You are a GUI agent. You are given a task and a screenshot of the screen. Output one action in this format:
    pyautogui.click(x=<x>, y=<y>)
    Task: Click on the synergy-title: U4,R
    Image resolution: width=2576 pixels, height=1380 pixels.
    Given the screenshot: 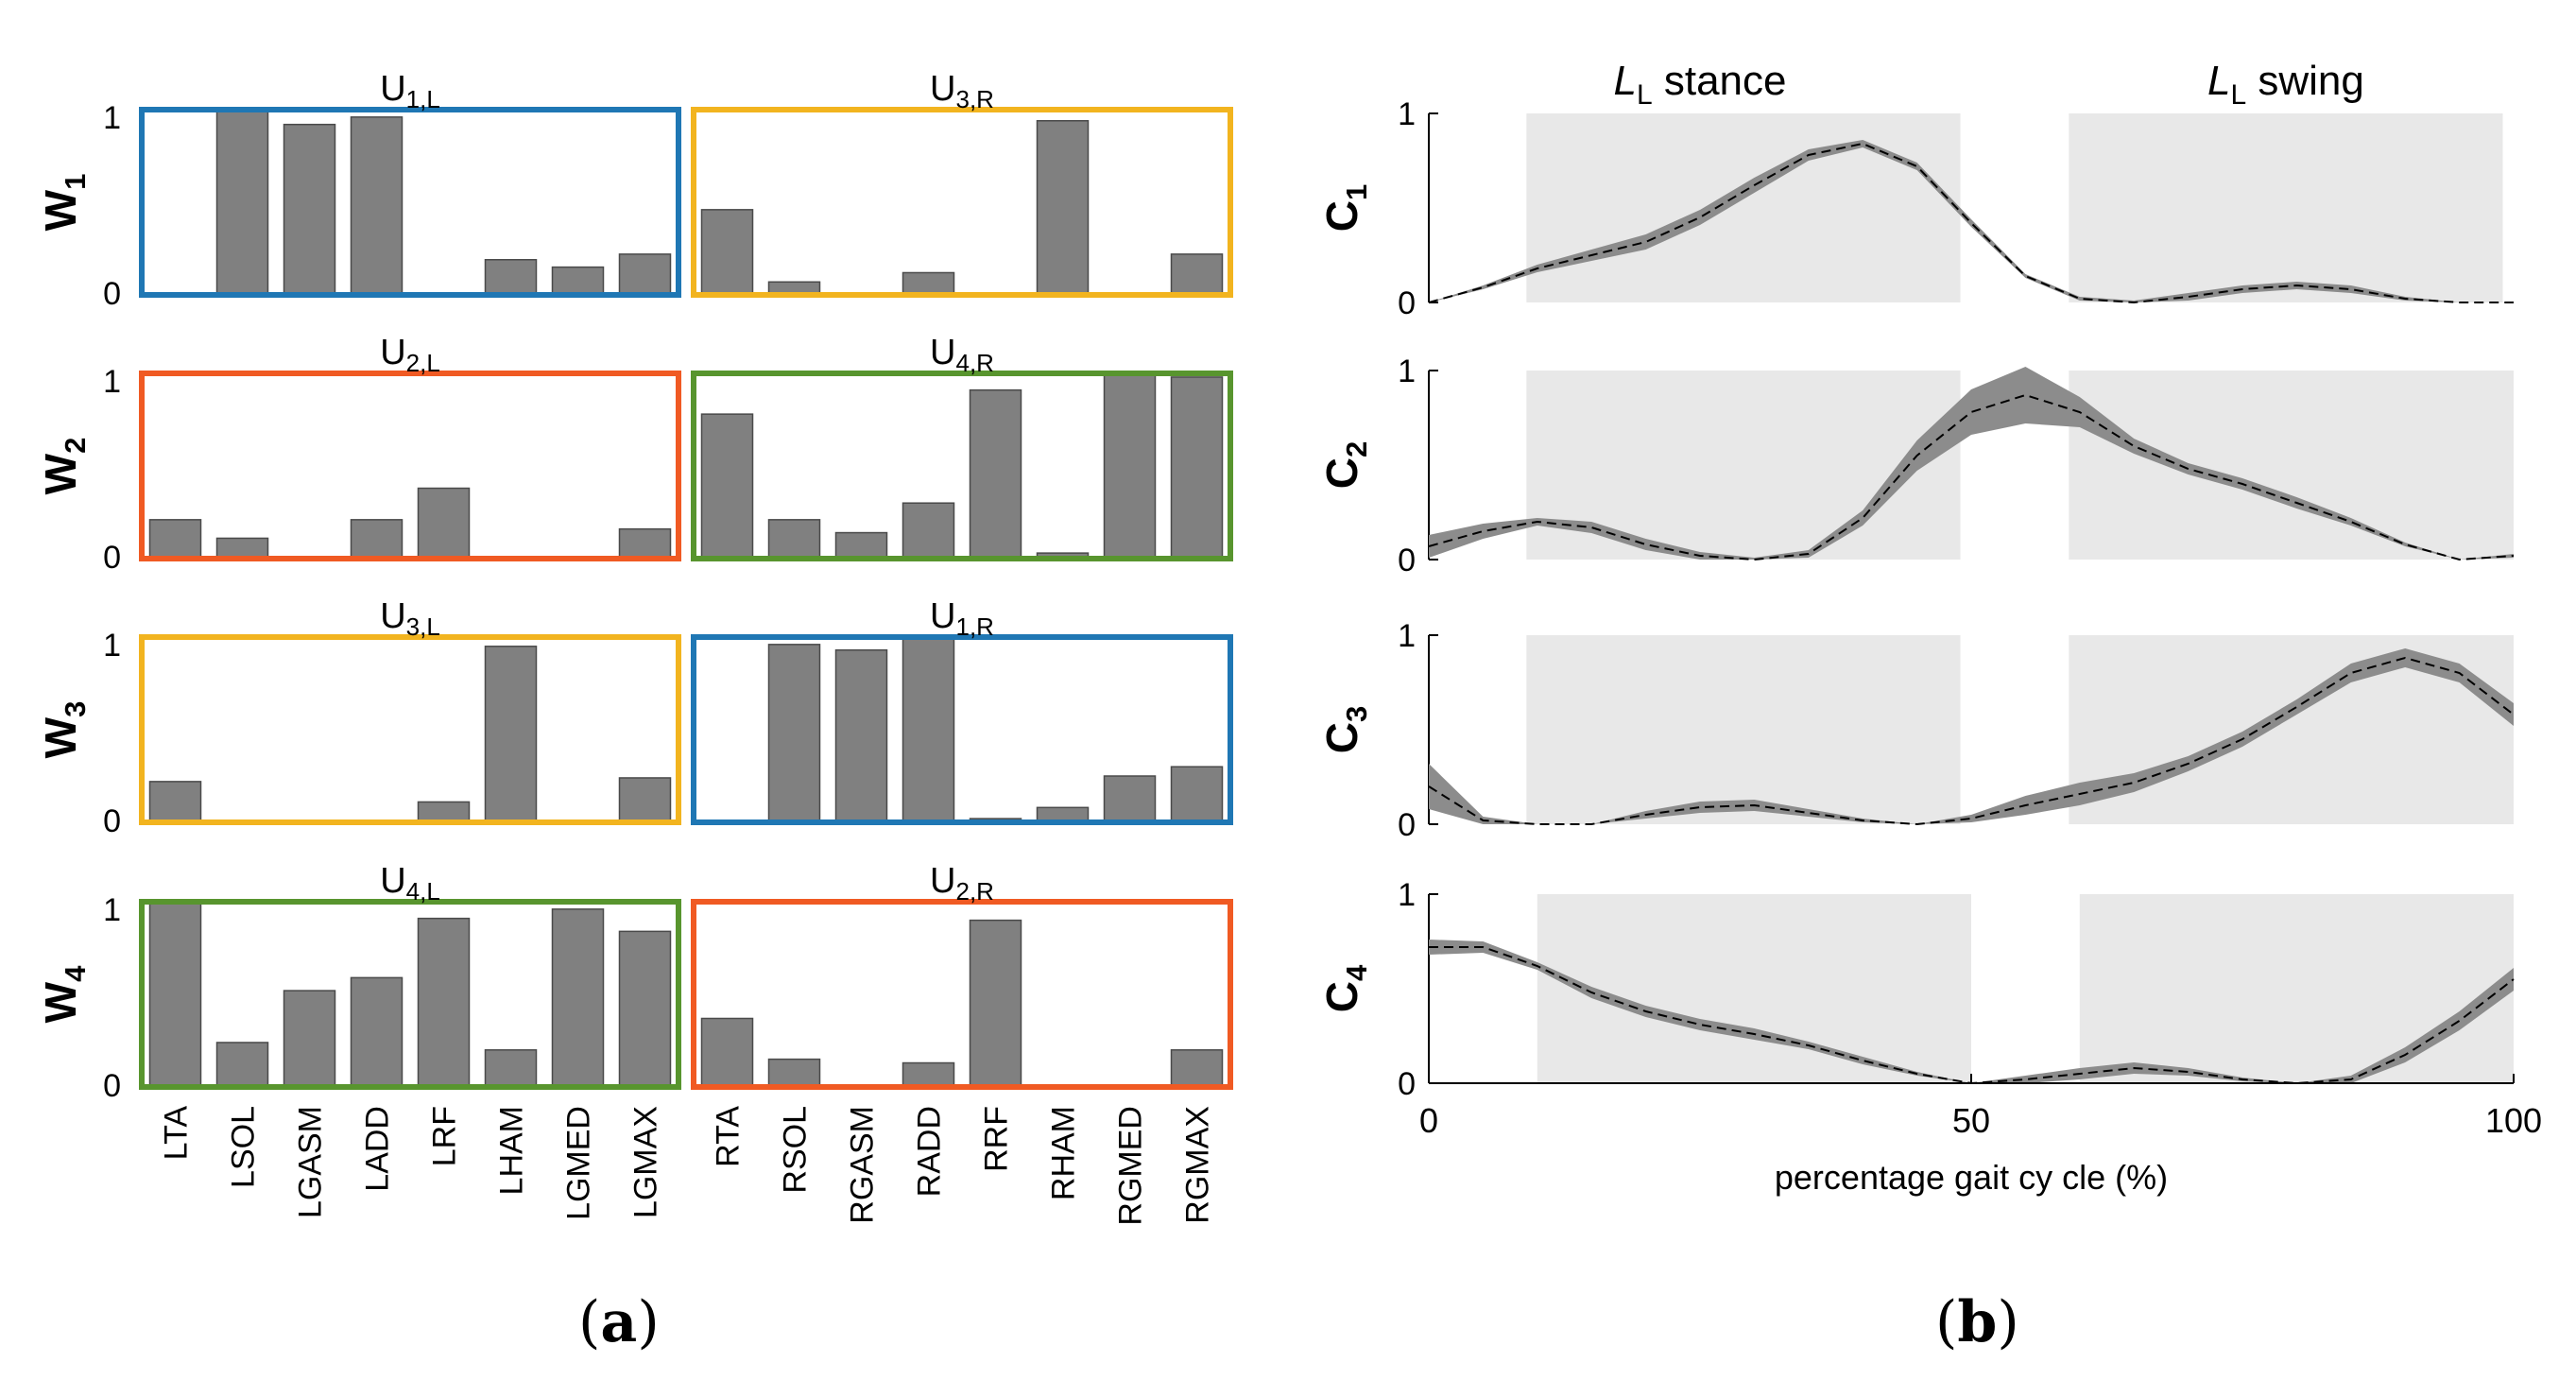 What is the action you would take?
    pyautogui.click(x=962, y=355)
    